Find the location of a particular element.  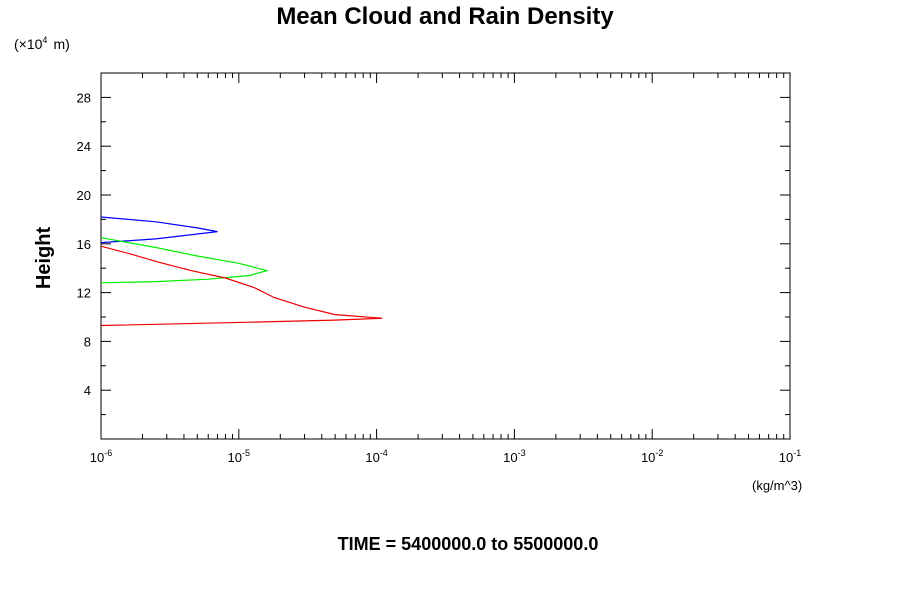

x-tick-label: 10⁻³ is located at coordinates (514, 456).